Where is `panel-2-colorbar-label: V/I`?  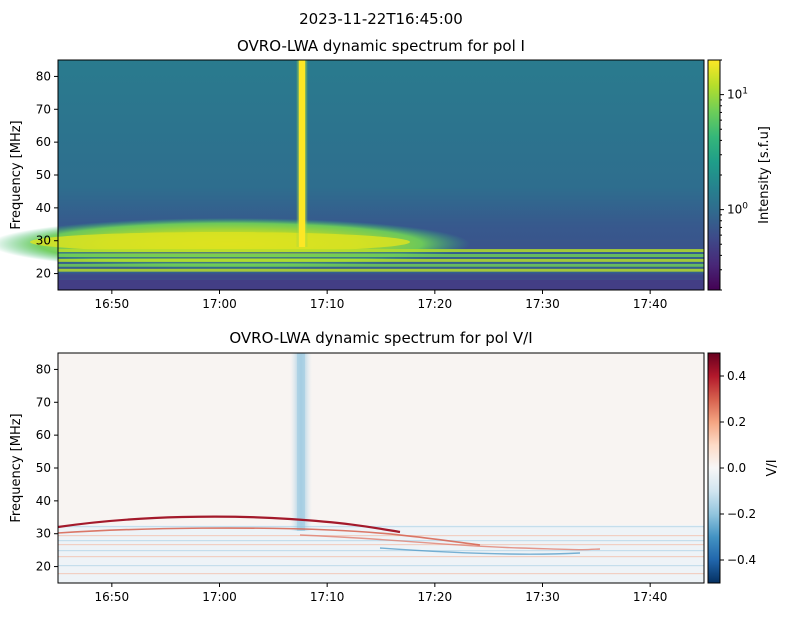
panel-2-colorbar-label: V/I is located at coordinates (772, 467).